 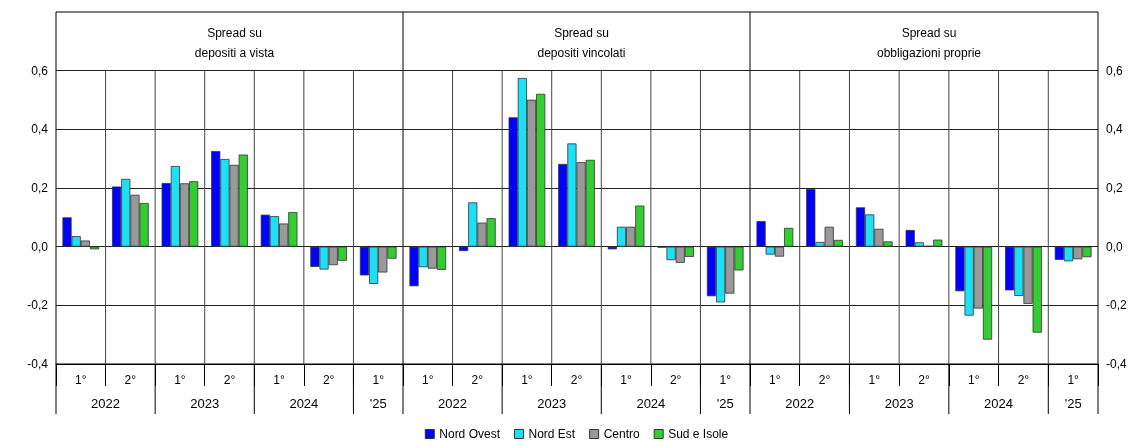 What do you see at coordinates (40, 70) in the screenshot?
I see `y-tick-label: 0,6` at bounding box center [40, 70].